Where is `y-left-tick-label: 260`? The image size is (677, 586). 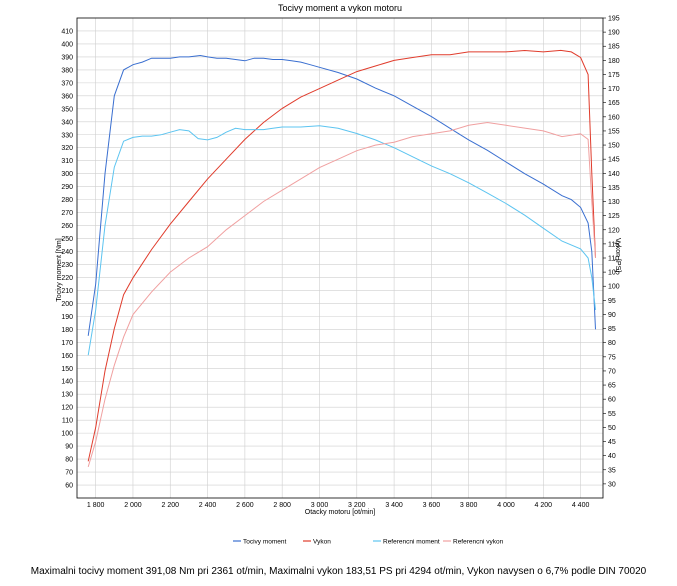
y-left-tick-label: 260 is located at coordinates (67, 226).